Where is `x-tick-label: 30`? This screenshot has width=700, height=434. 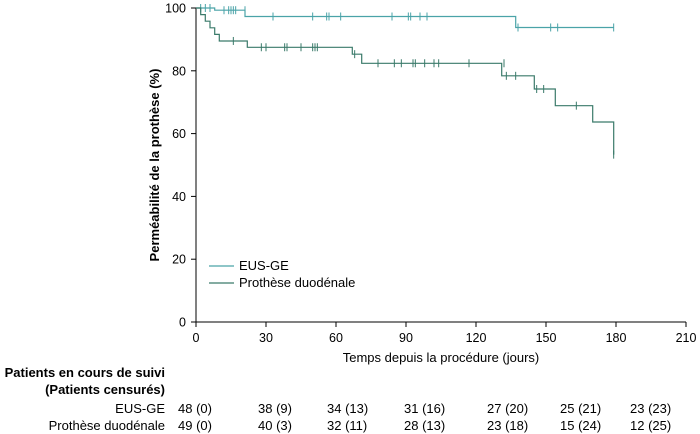
x-tick-label: 30 is located at coordinates (266, 338).